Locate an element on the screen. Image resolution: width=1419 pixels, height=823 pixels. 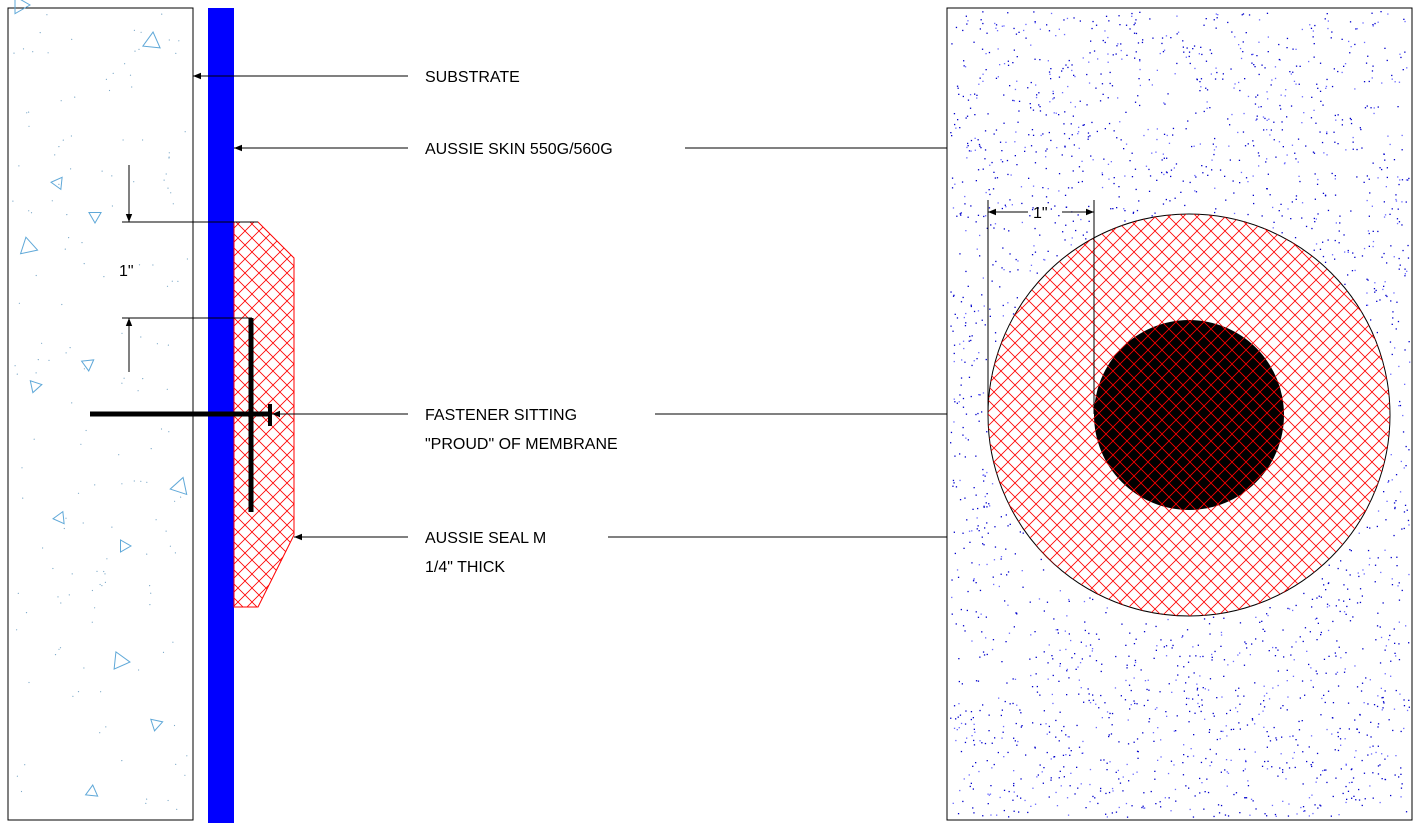
substrate-texture is located at coordinates (100, 412).